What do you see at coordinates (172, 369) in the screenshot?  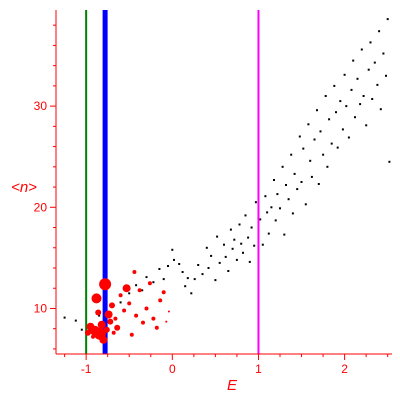 I see `x-tick-label: 0` at bounding box center [172, 369].